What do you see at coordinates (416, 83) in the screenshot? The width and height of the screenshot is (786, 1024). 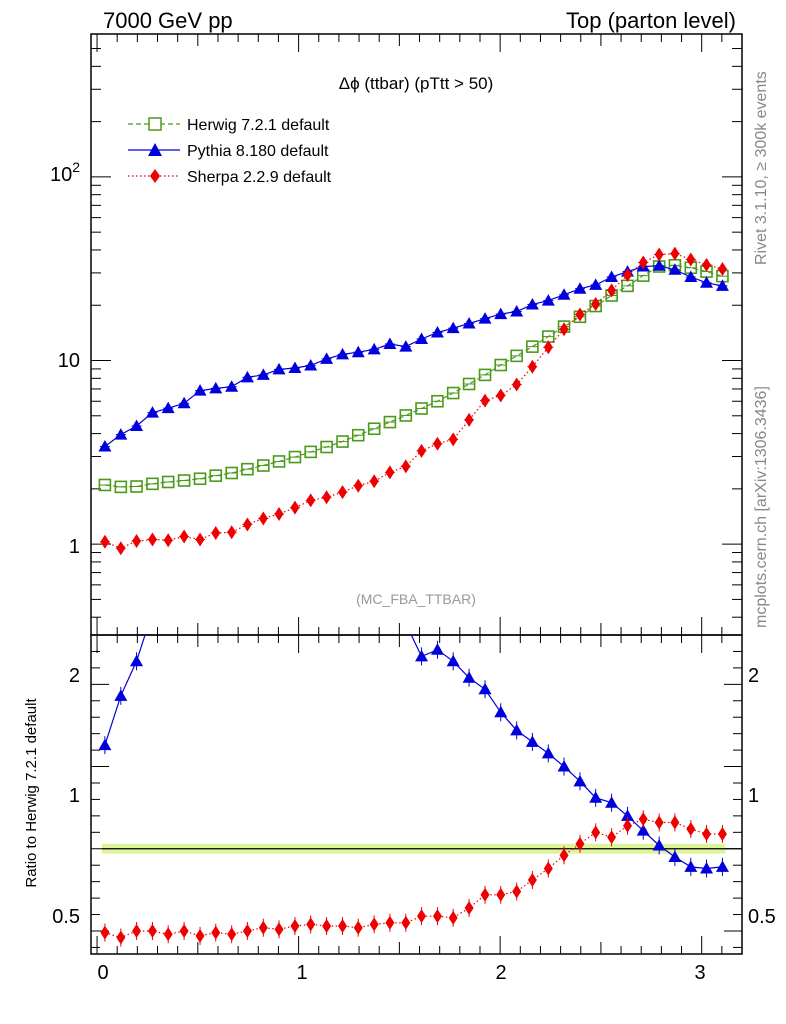 I see `chart-title: Δϕ (ttbar) (pTtt > 50)` at bounding box center [416, 83].